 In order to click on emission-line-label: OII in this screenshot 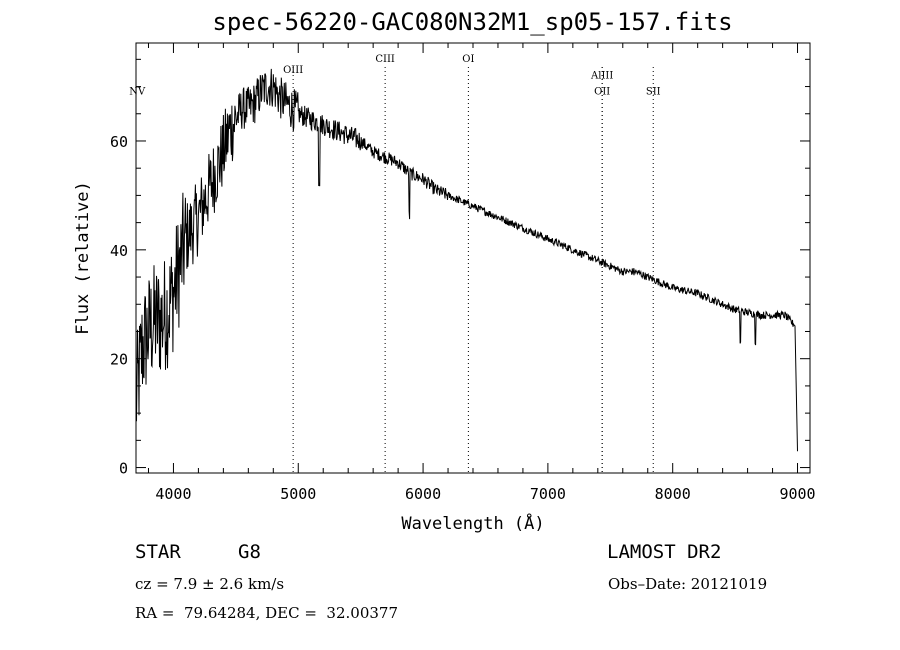, I will do `click(602, 92)`.